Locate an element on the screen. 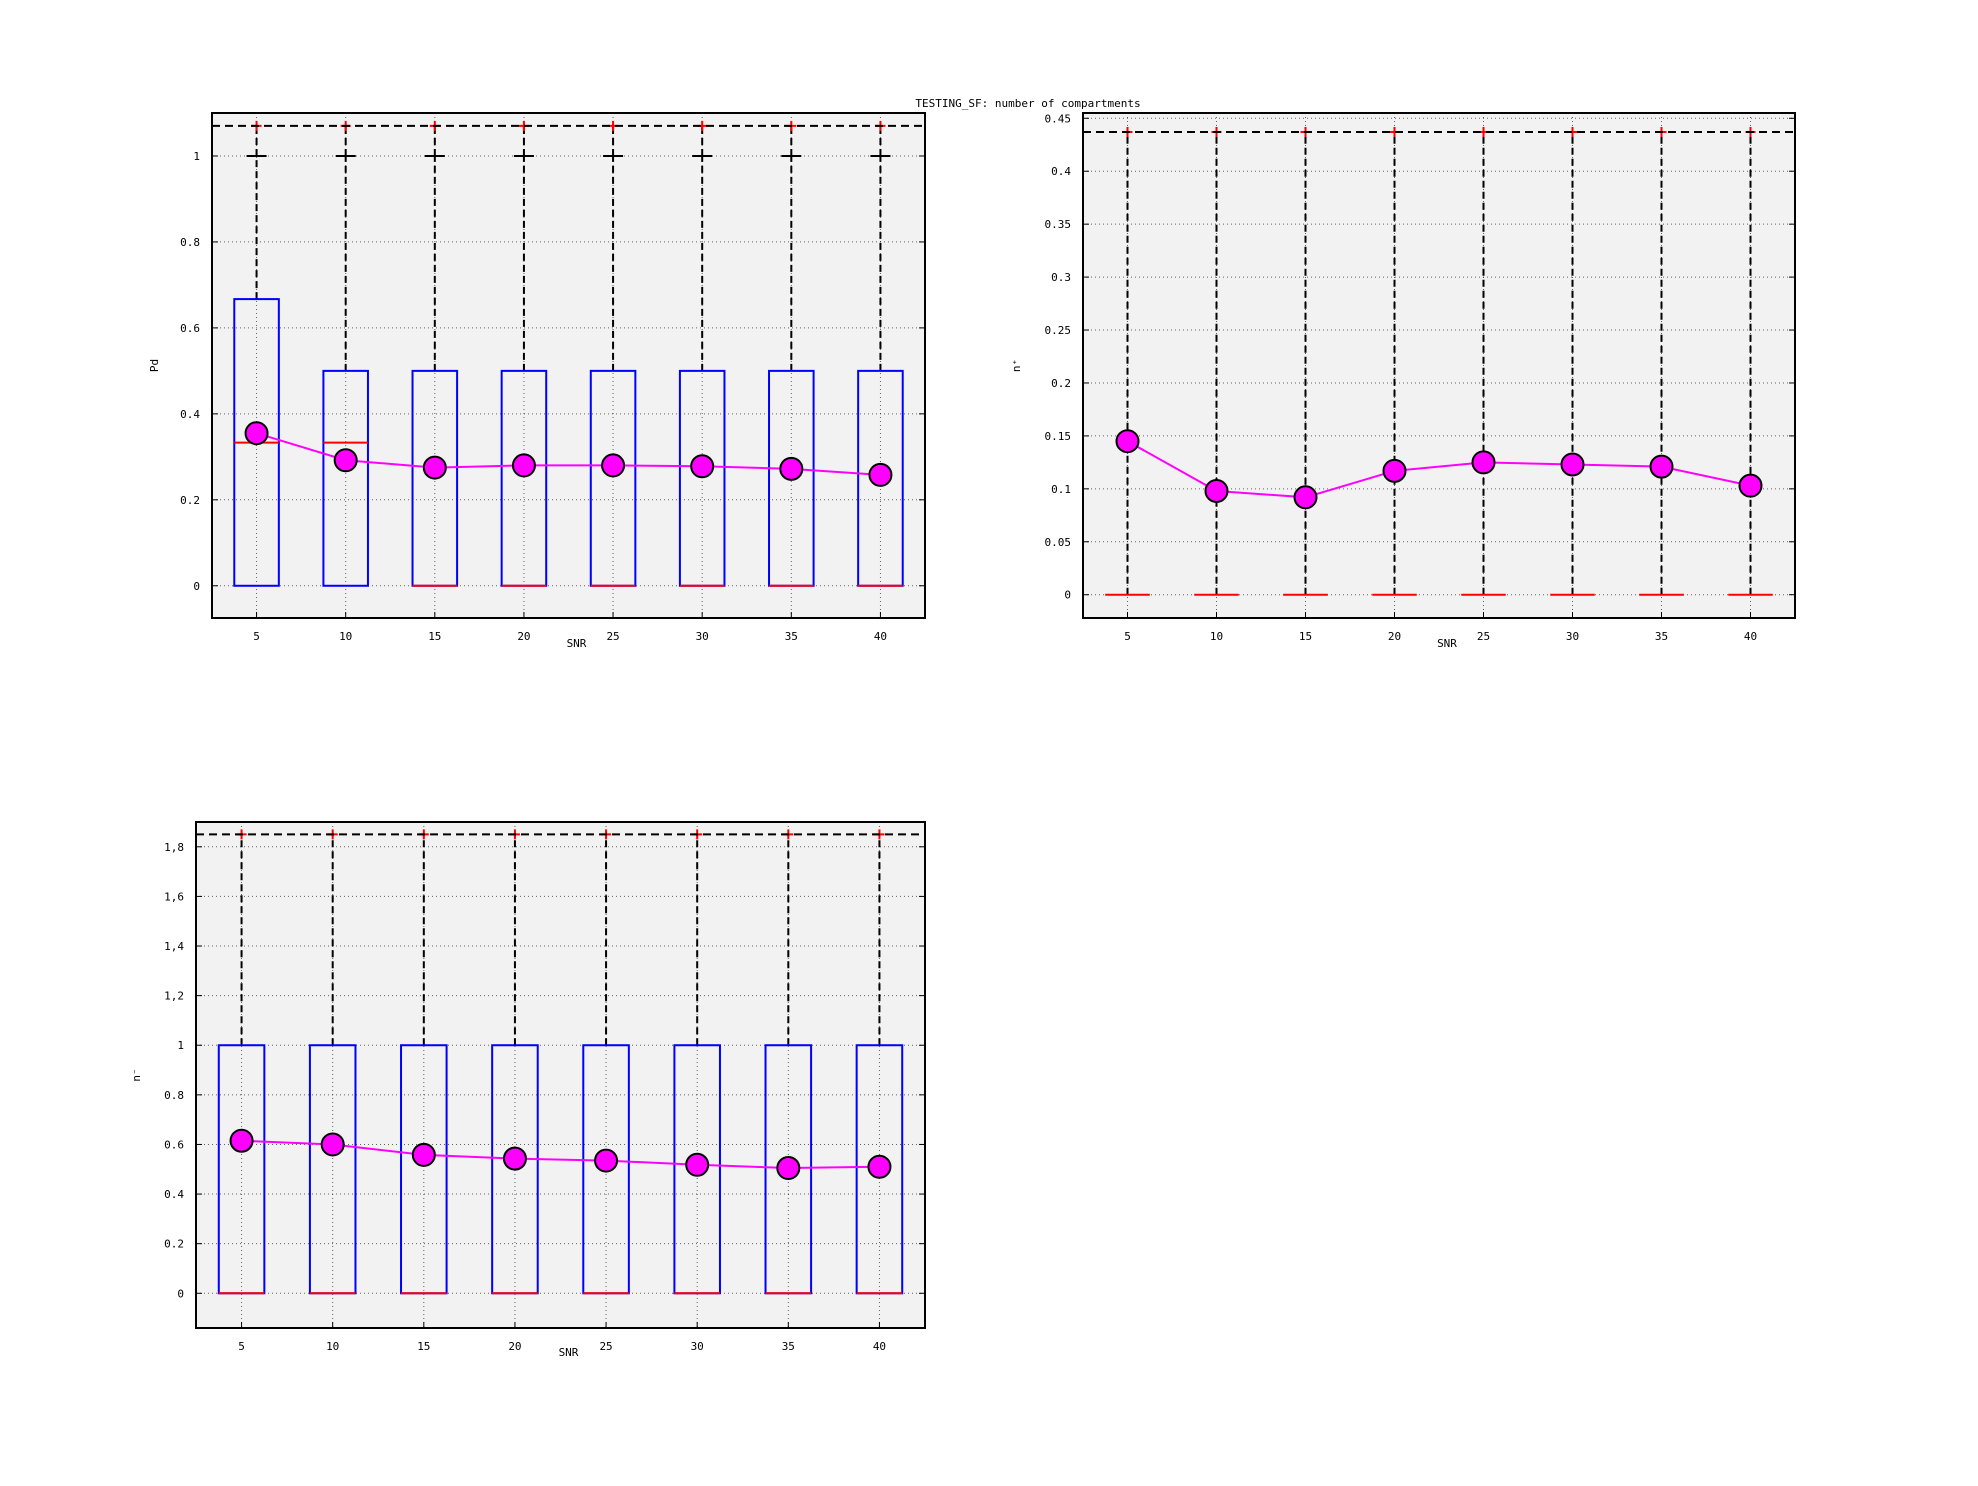 This screenshot has height=1486, width=1978. y-tick-label: 1,2 is located at coordinates (174, 996).